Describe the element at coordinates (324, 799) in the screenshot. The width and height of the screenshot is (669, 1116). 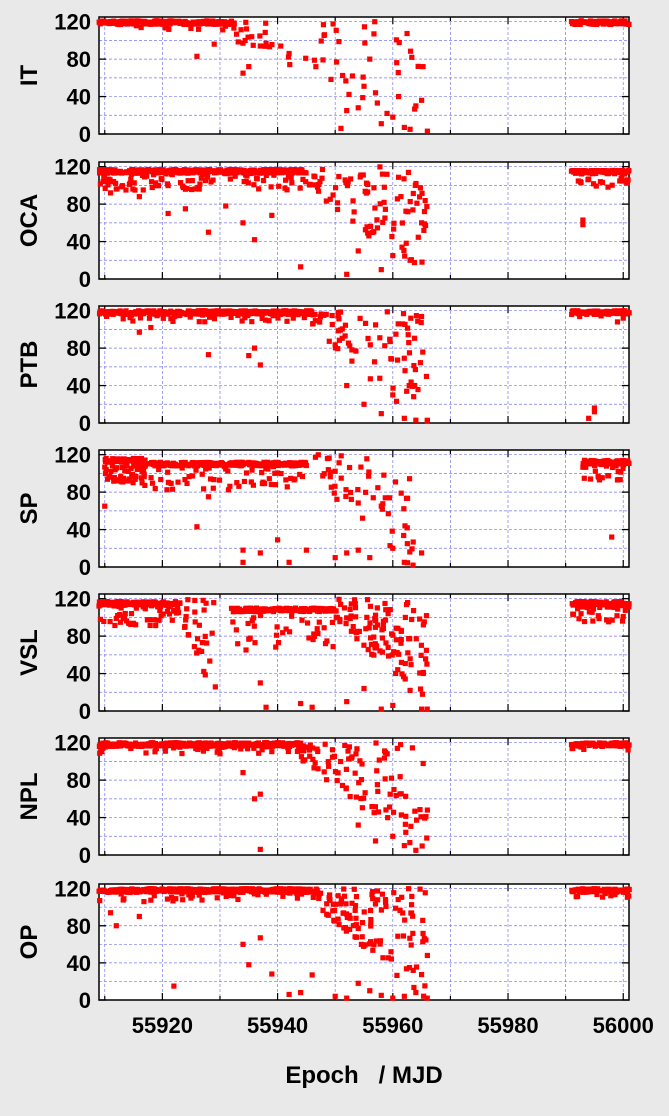
I see `panel-npl: 0 40 80 120 NPL` at that location.